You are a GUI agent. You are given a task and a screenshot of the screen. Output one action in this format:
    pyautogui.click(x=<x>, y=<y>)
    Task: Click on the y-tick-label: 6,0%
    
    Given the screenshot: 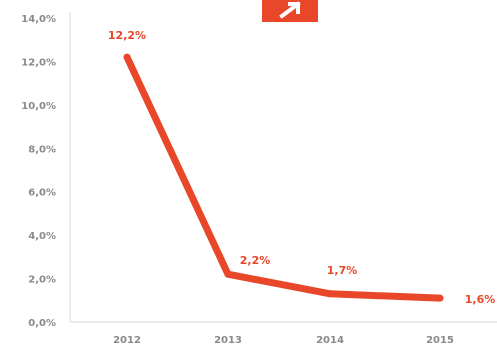 What is the action you would take?
    pyautogui.click(x=42, y=193)
    